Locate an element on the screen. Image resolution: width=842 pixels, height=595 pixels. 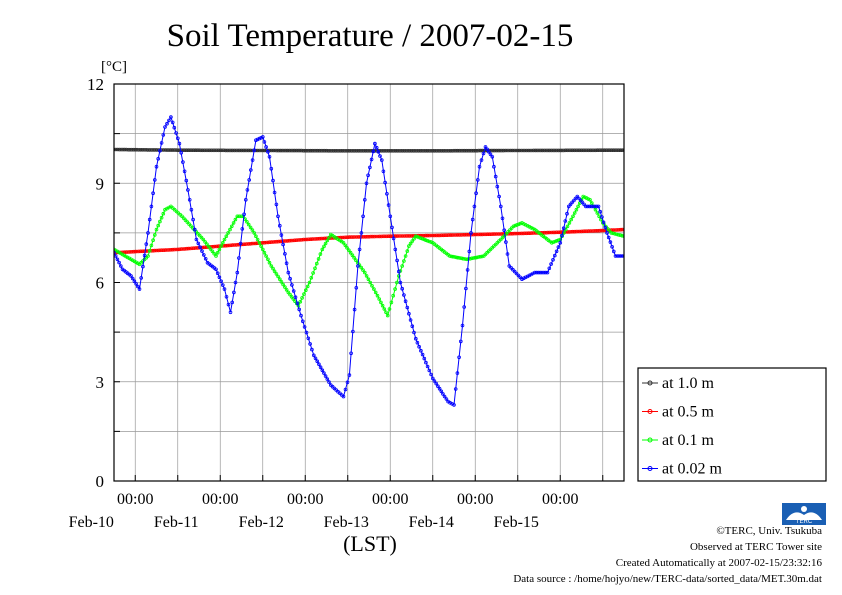
legend-marker-at-1-0-m is located at coordinates (650, 383).